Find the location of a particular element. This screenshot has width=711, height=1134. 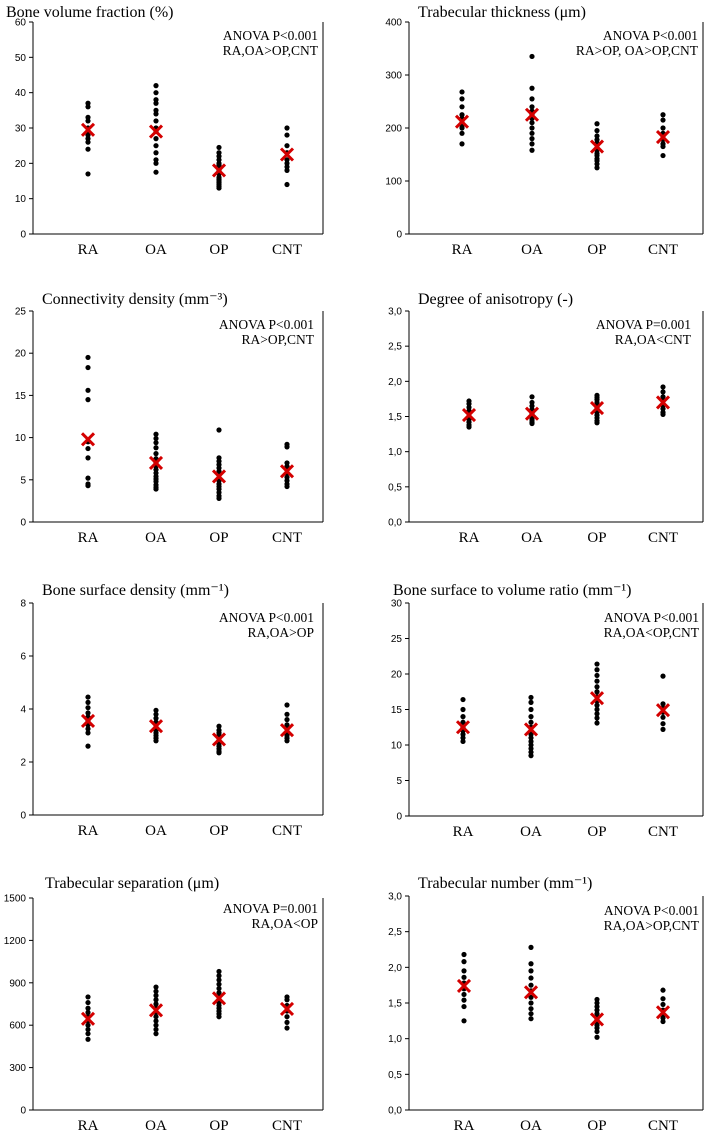

axes: 0 5 10 15 20 25 30 RA OA OP CNT is located at coordinates (547, 719).